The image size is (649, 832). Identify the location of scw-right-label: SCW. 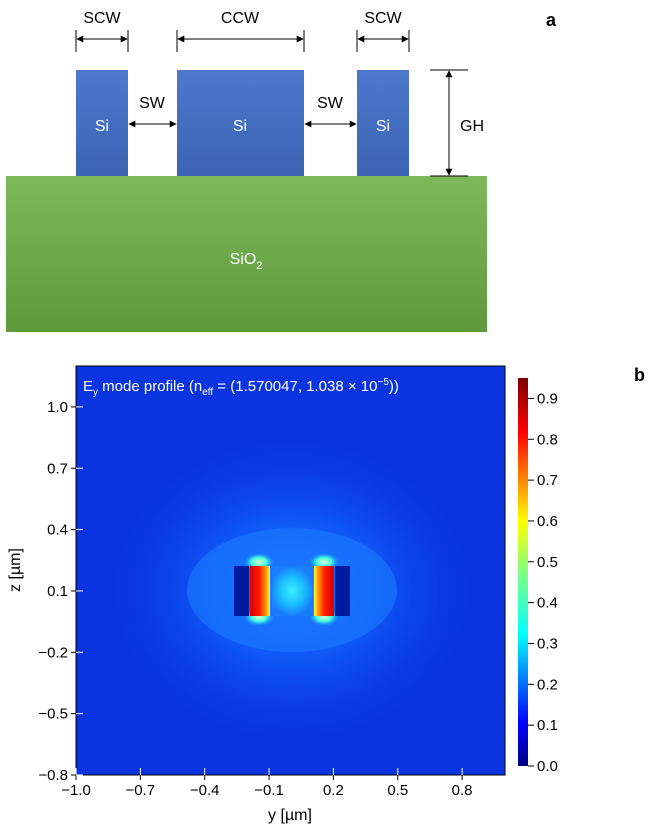
(383, 18).